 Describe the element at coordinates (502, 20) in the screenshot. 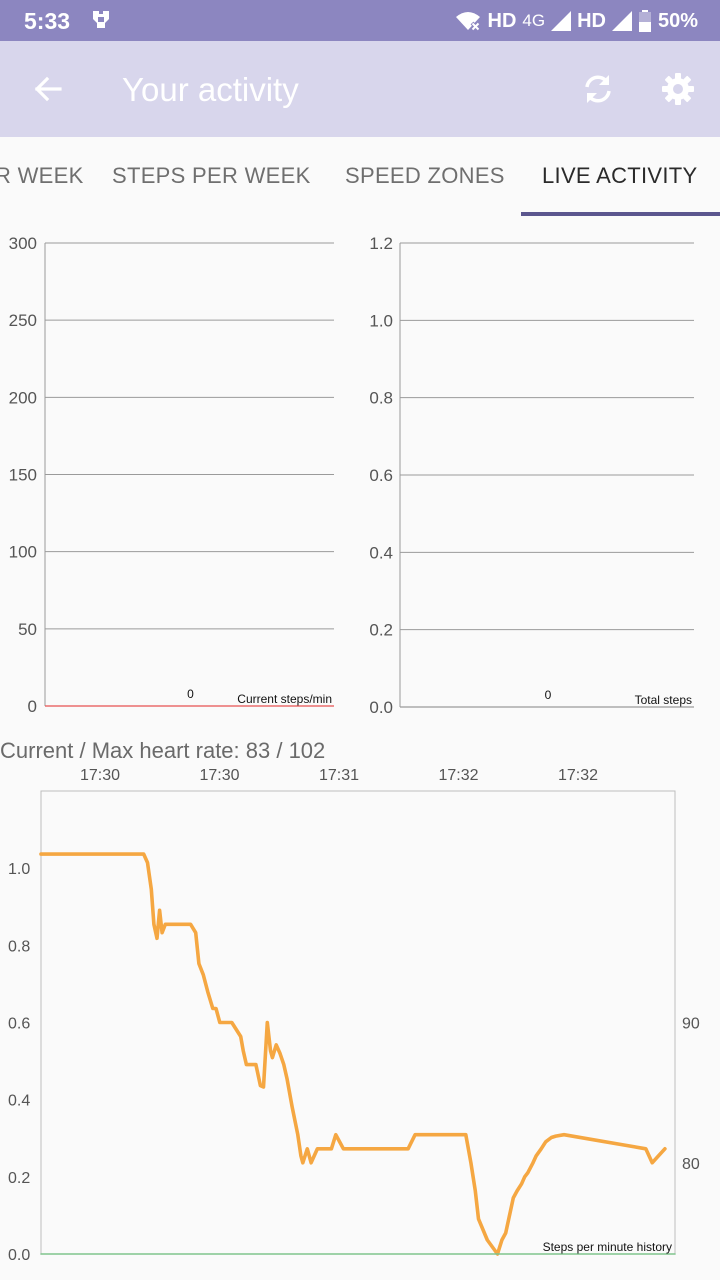

I see `network-hd-1: HD` at that location.